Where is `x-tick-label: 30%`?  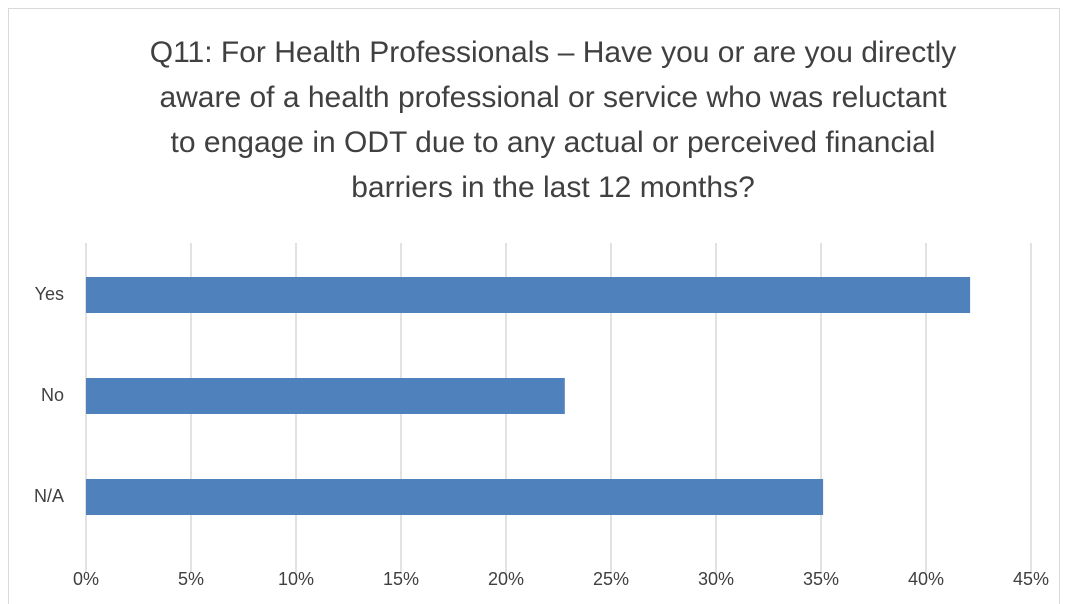
x-tick-label: 30% is located at coordinates (716, 579).